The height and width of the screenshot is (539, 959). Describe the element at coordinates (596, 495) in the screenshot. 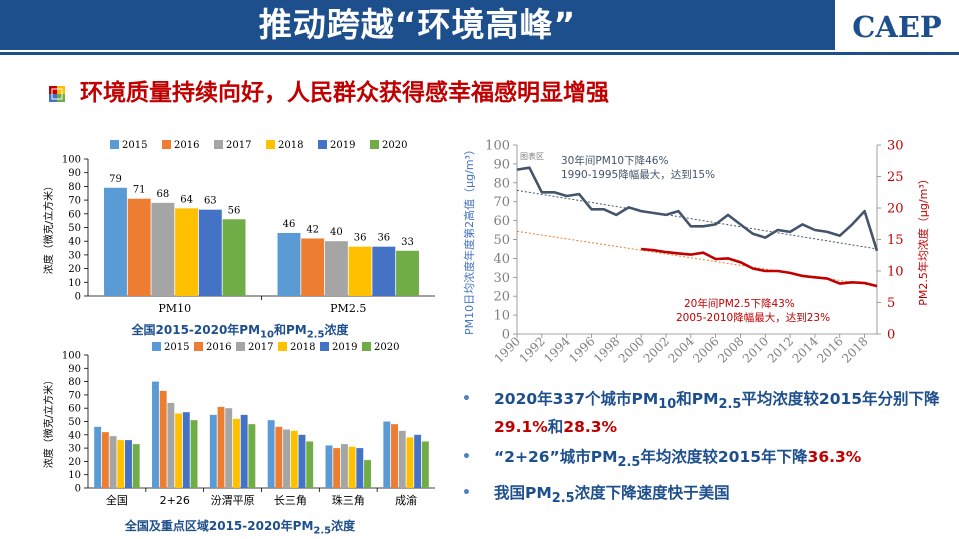

I see `finding-3: • 我国PM2.5浓度下降速度快于美国` at that location.